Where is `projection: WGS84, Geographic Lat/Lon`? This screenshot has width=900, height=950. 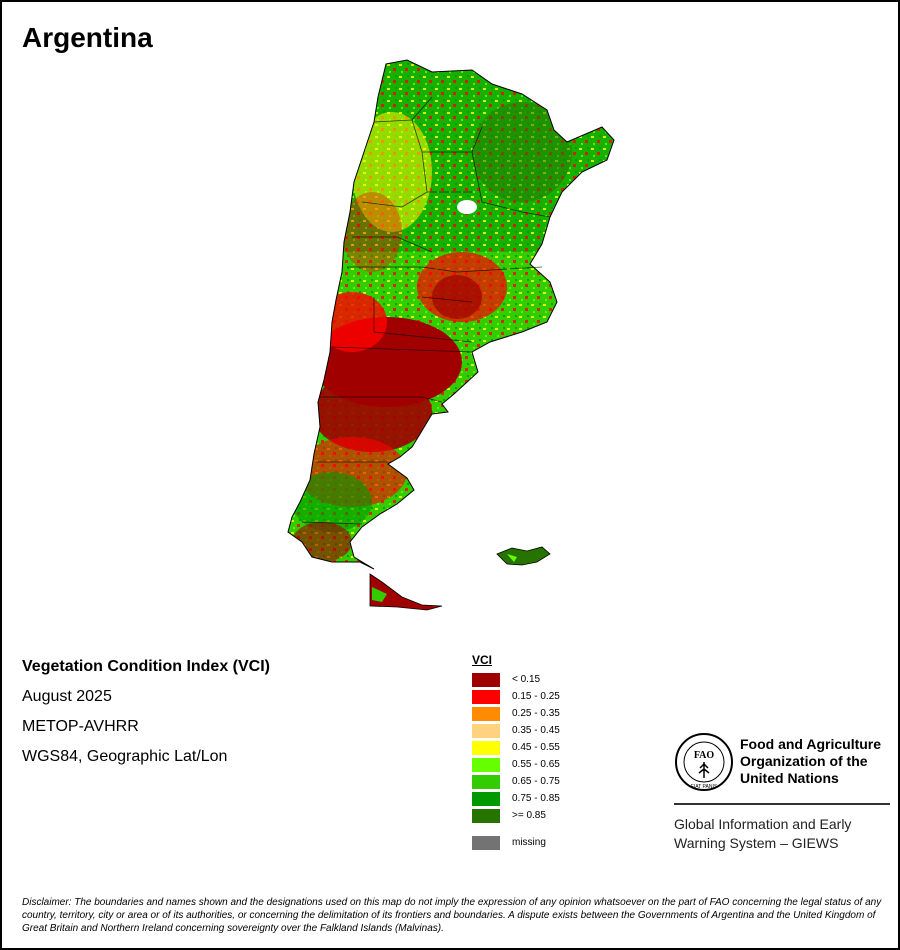
projection: WGS84, Geographic Lat/Lon is located at coordinates (125, 756).